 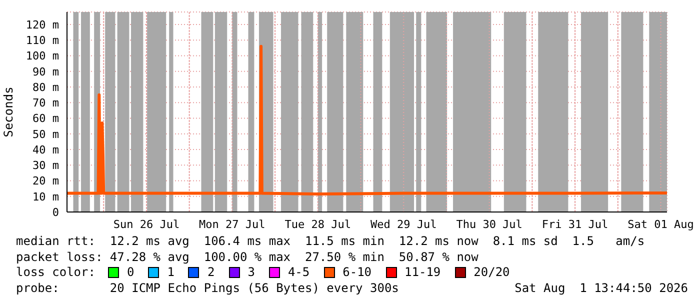 I want to click on text: median rtt: 12.2 ms avg 106.4 ms max 11.5 ms min 12.2 ms now 8.1 ms sd 1.5 am/s, so click(x=331, y=242).